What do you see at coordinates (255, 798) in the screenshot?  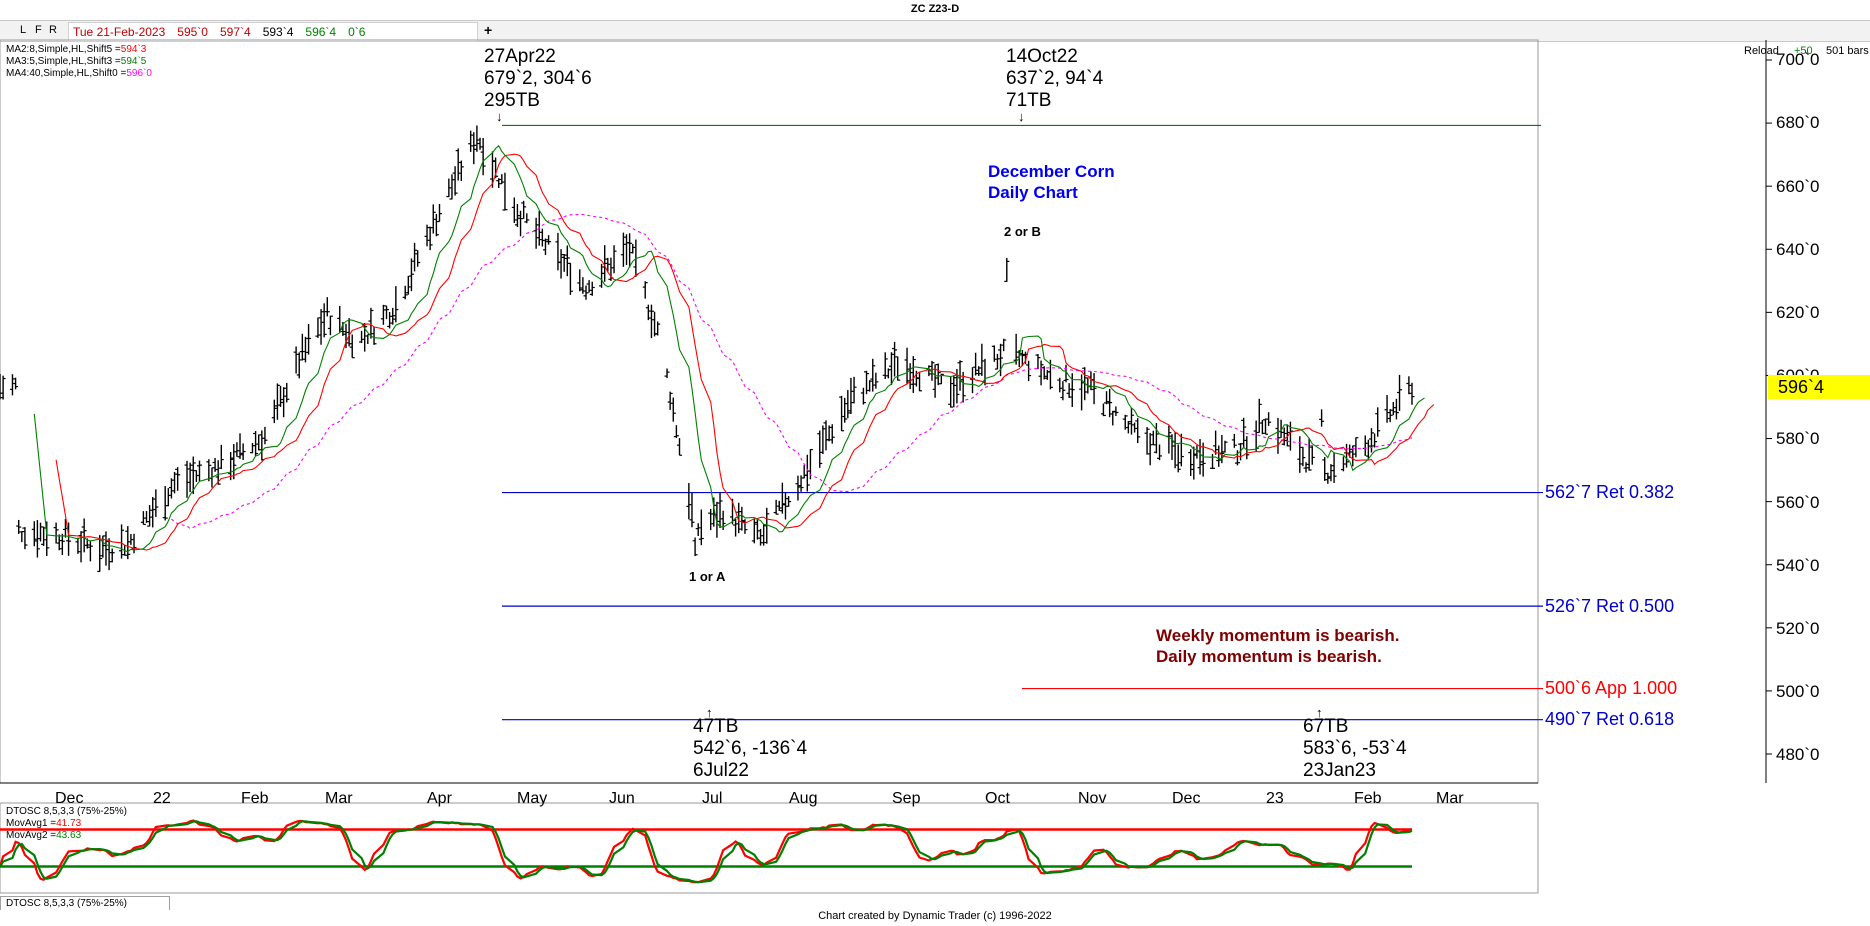 I see `x-tick-feb-22: Feb` at bounding box center [255, 798].